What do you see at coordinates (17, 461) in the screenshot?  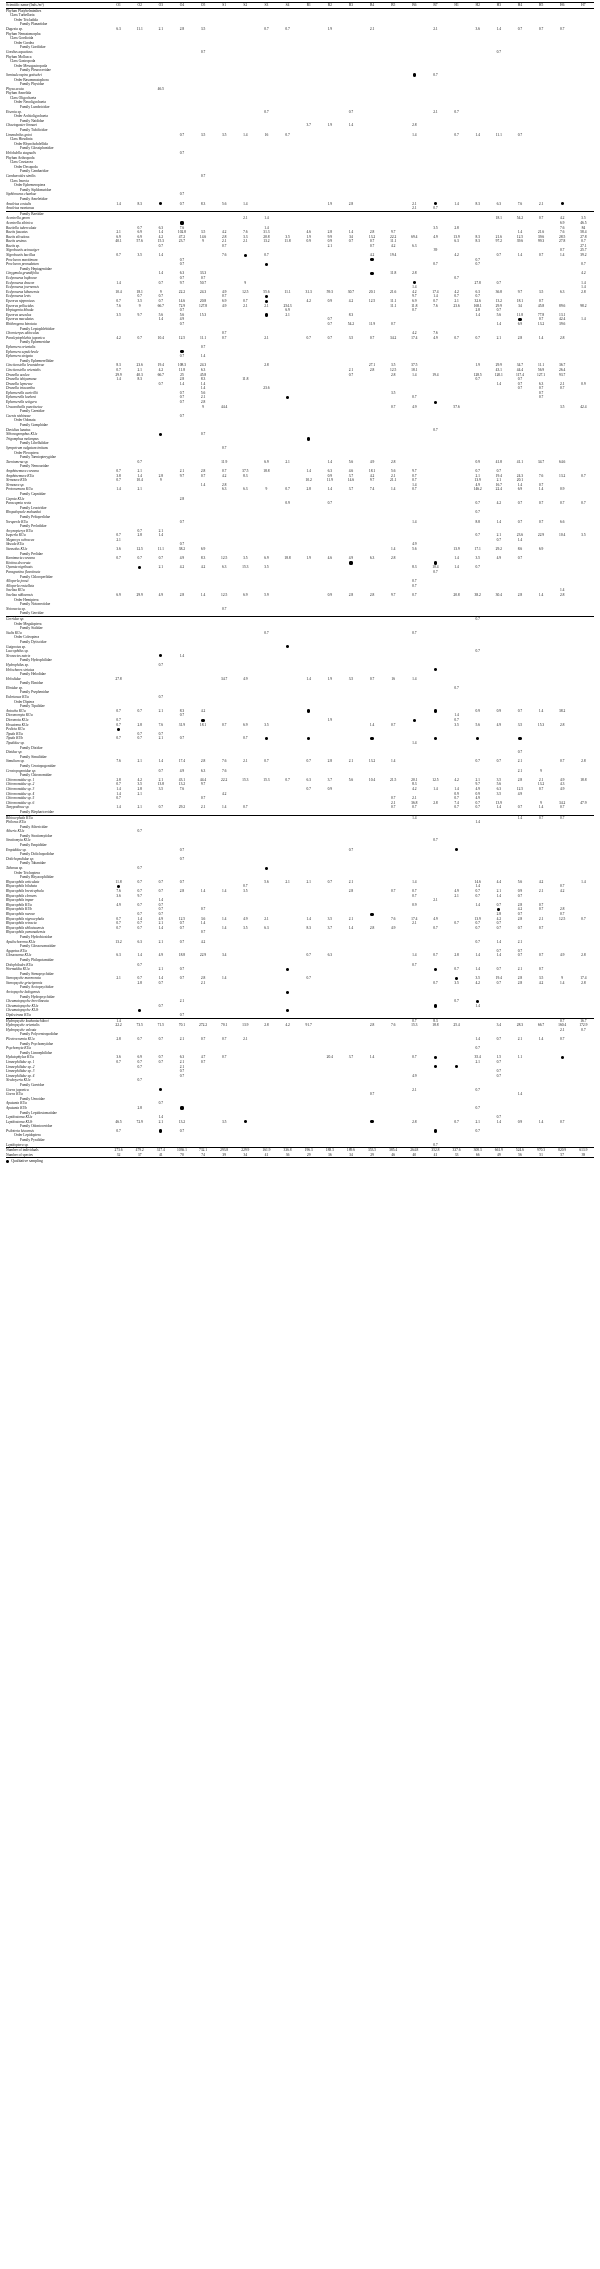 I see `species-name: Taeniomena sp.` at bounding box center [17, 461].